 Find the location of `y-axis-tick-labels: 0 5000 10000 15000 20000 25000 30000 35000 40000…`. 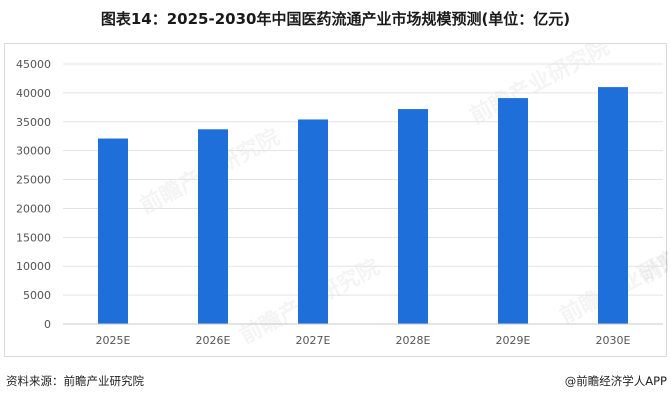

y-axis-tick-labels: 0 5000 10000 15000 20000 25000 30000 35000 40000… is located at coordinates (33, 194).